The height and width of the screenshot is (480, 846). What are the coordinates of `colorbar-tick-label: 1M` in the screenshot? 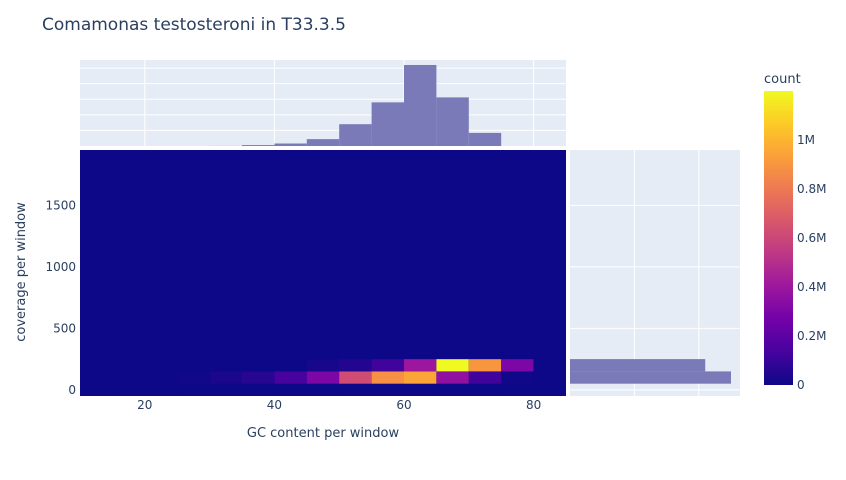 It's located at (806, 140).